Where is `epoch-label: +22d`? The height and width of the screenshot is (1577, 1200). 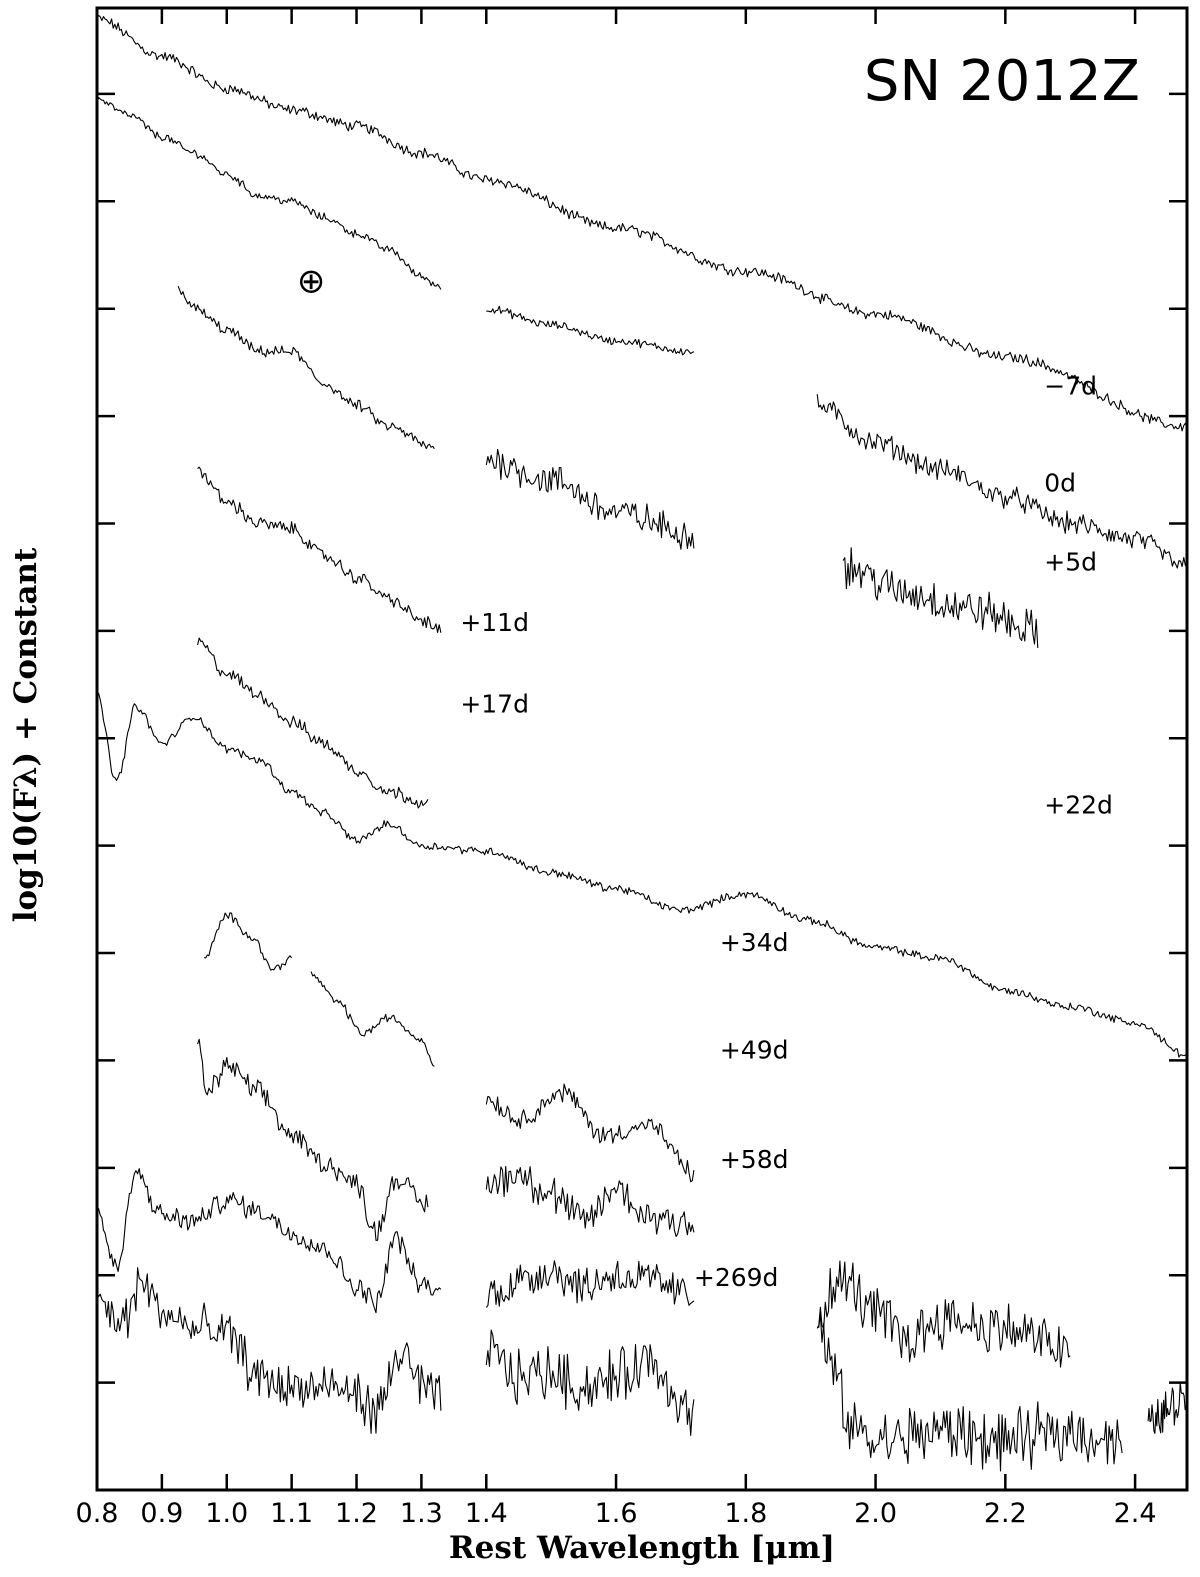
epoch-label: +22d is located at coordinates (1078, 804).